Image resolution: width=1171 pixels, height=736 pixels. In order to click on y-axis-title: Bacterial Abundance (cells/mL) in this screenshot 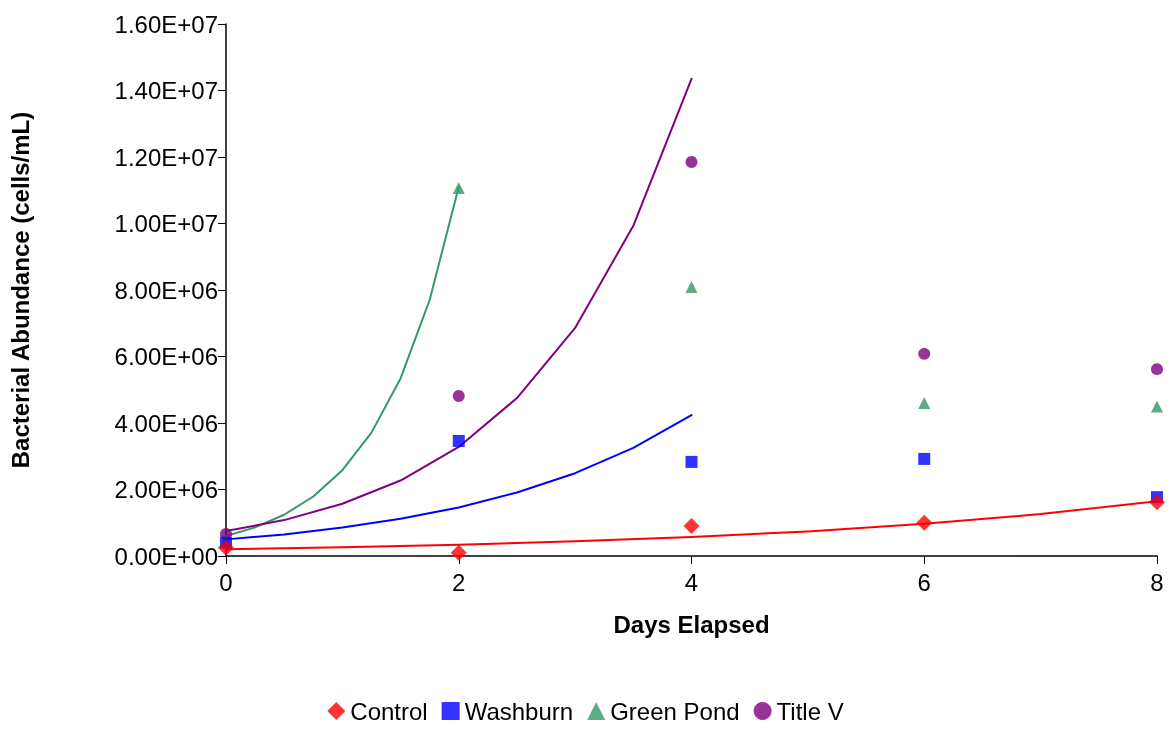, I will do `click(20, 290)`.